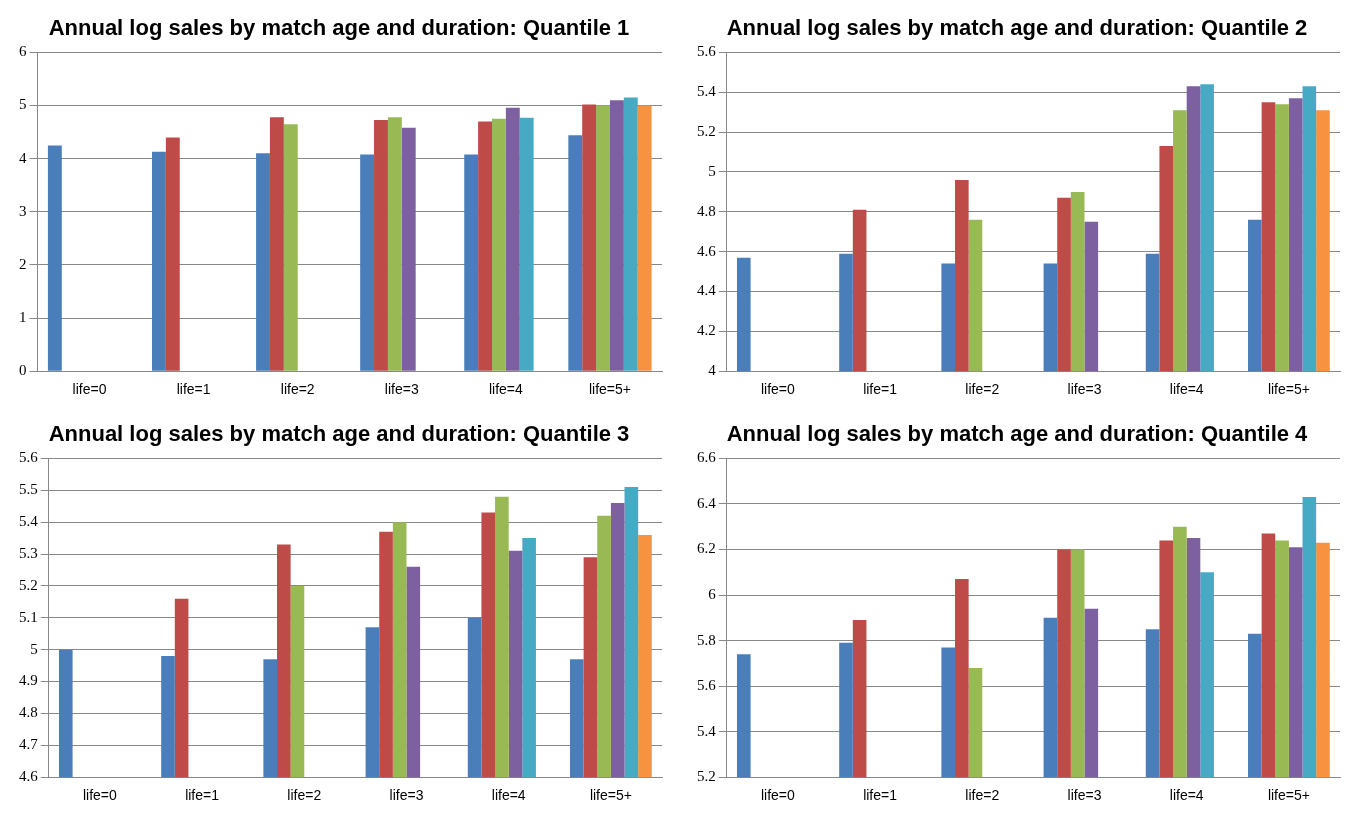  What do you see at coordinates (707, 502) in the screenshot?
I see `y-tick-label: 6.4` at bounding box center [707, 502].